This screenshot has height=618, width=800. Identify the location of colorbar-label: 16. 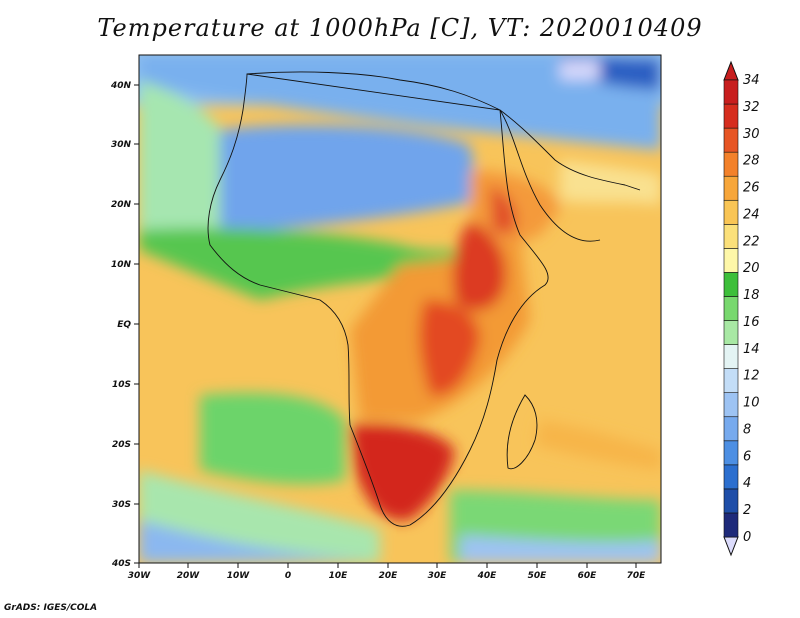
(751, 322).